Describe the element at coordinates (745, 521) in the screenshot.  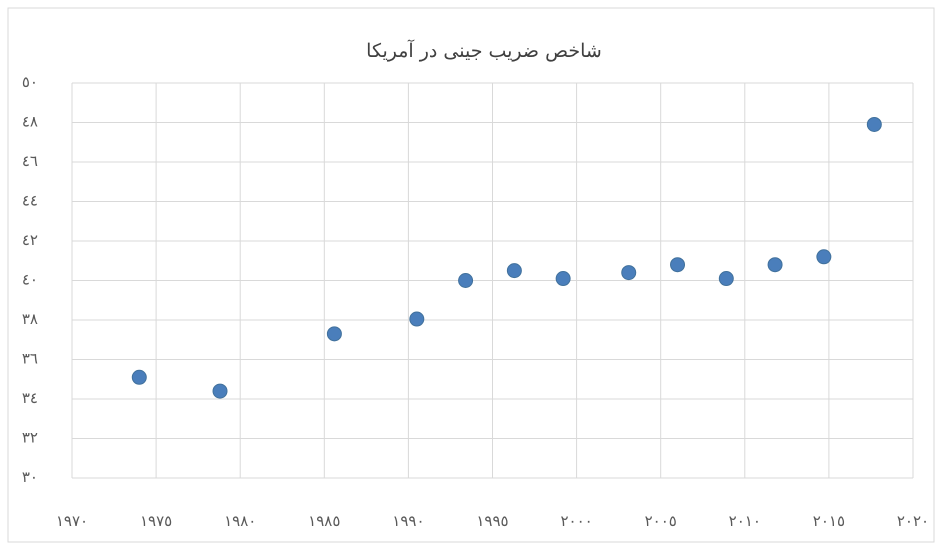
I see `x-tick-label: ٢٠١٠` at that location.